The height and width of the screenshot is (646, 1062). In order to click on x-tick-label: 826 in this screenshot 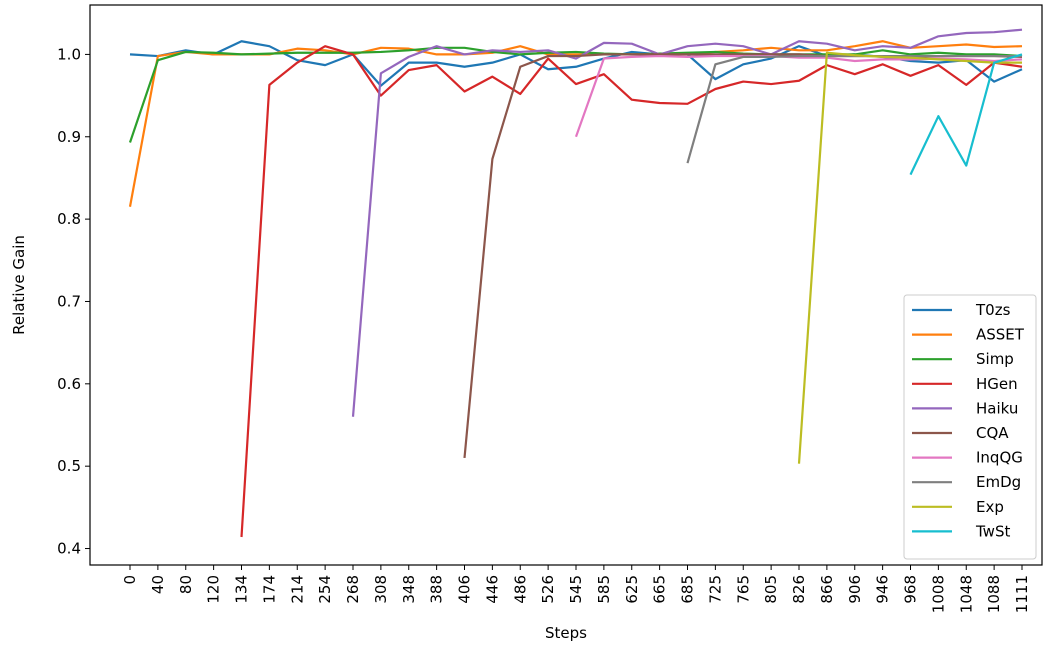, I will do `click(799, 589)`.